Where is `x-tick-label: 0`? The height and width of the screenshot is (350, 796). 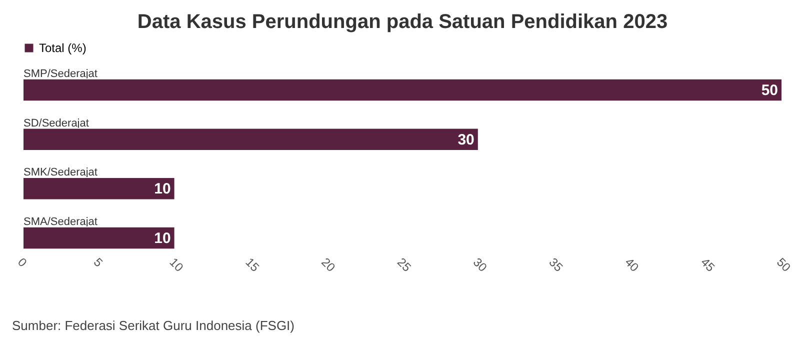
x-tick-label: 0 is located at coordinates (22, 262).